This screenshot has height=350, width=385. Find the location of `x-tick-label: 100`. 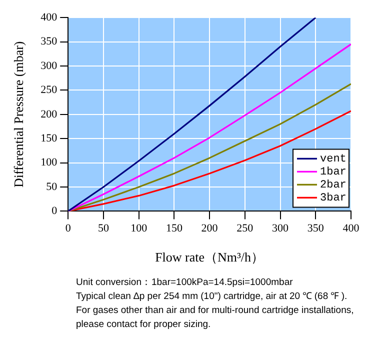

x-tick-label: 100 is located at coordinates (139, 228).